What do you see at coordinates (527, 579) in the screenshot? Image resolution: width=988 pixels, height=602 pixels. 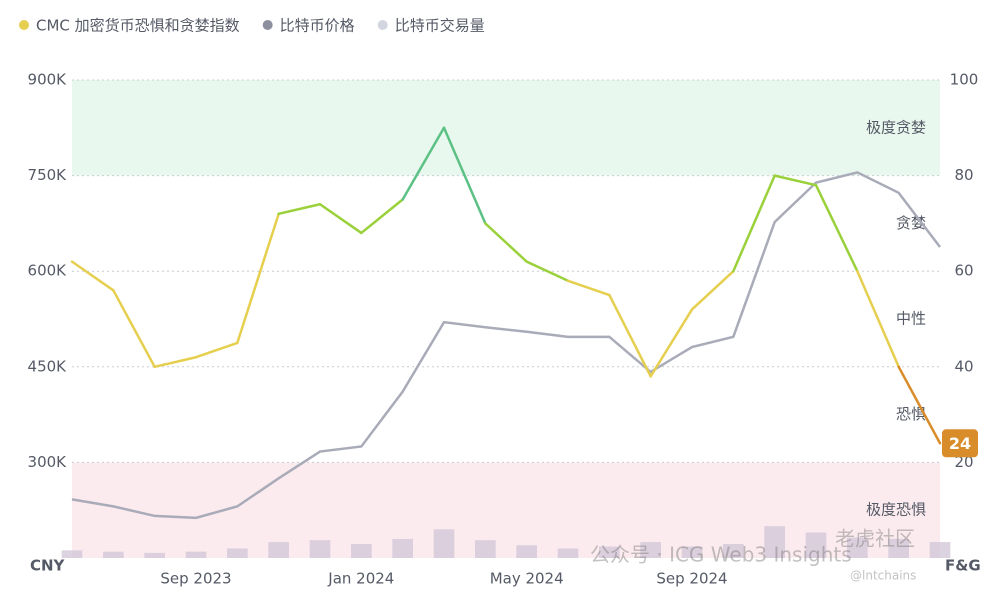 I see `x-tick-label: May 2024` at bounding box center [527, 579].